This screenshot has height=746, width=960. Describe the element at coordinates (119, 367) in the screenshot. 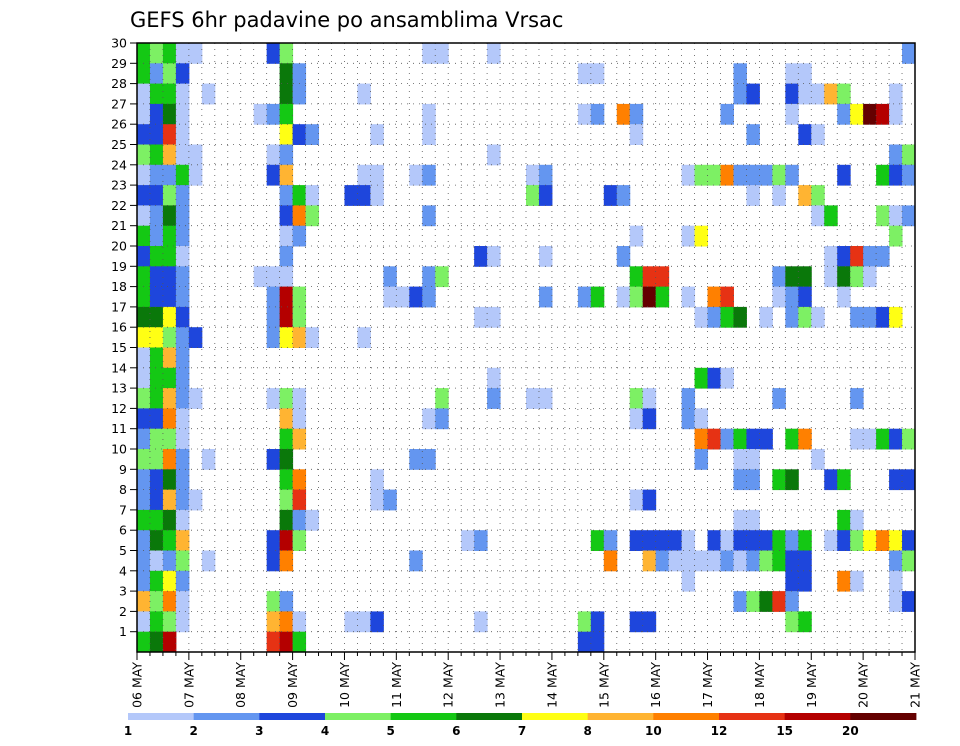

I see `y-tick-label: 14` at that location.